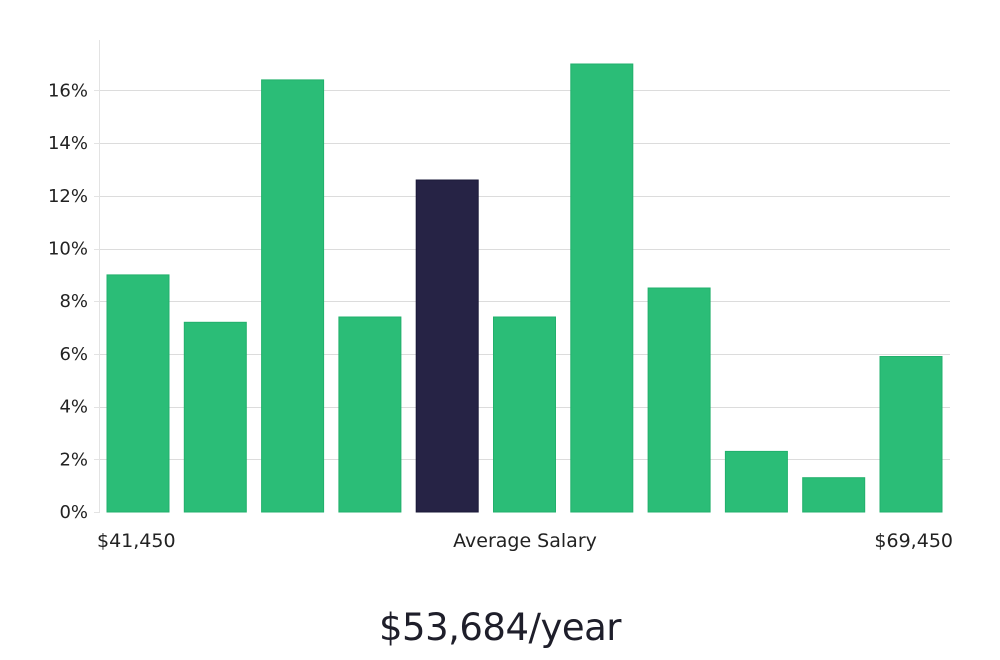  What do you see at coordinates (136, 541) in the screenshot?
I see `x-min-label: $41,450` at bounding box center [136, 541].